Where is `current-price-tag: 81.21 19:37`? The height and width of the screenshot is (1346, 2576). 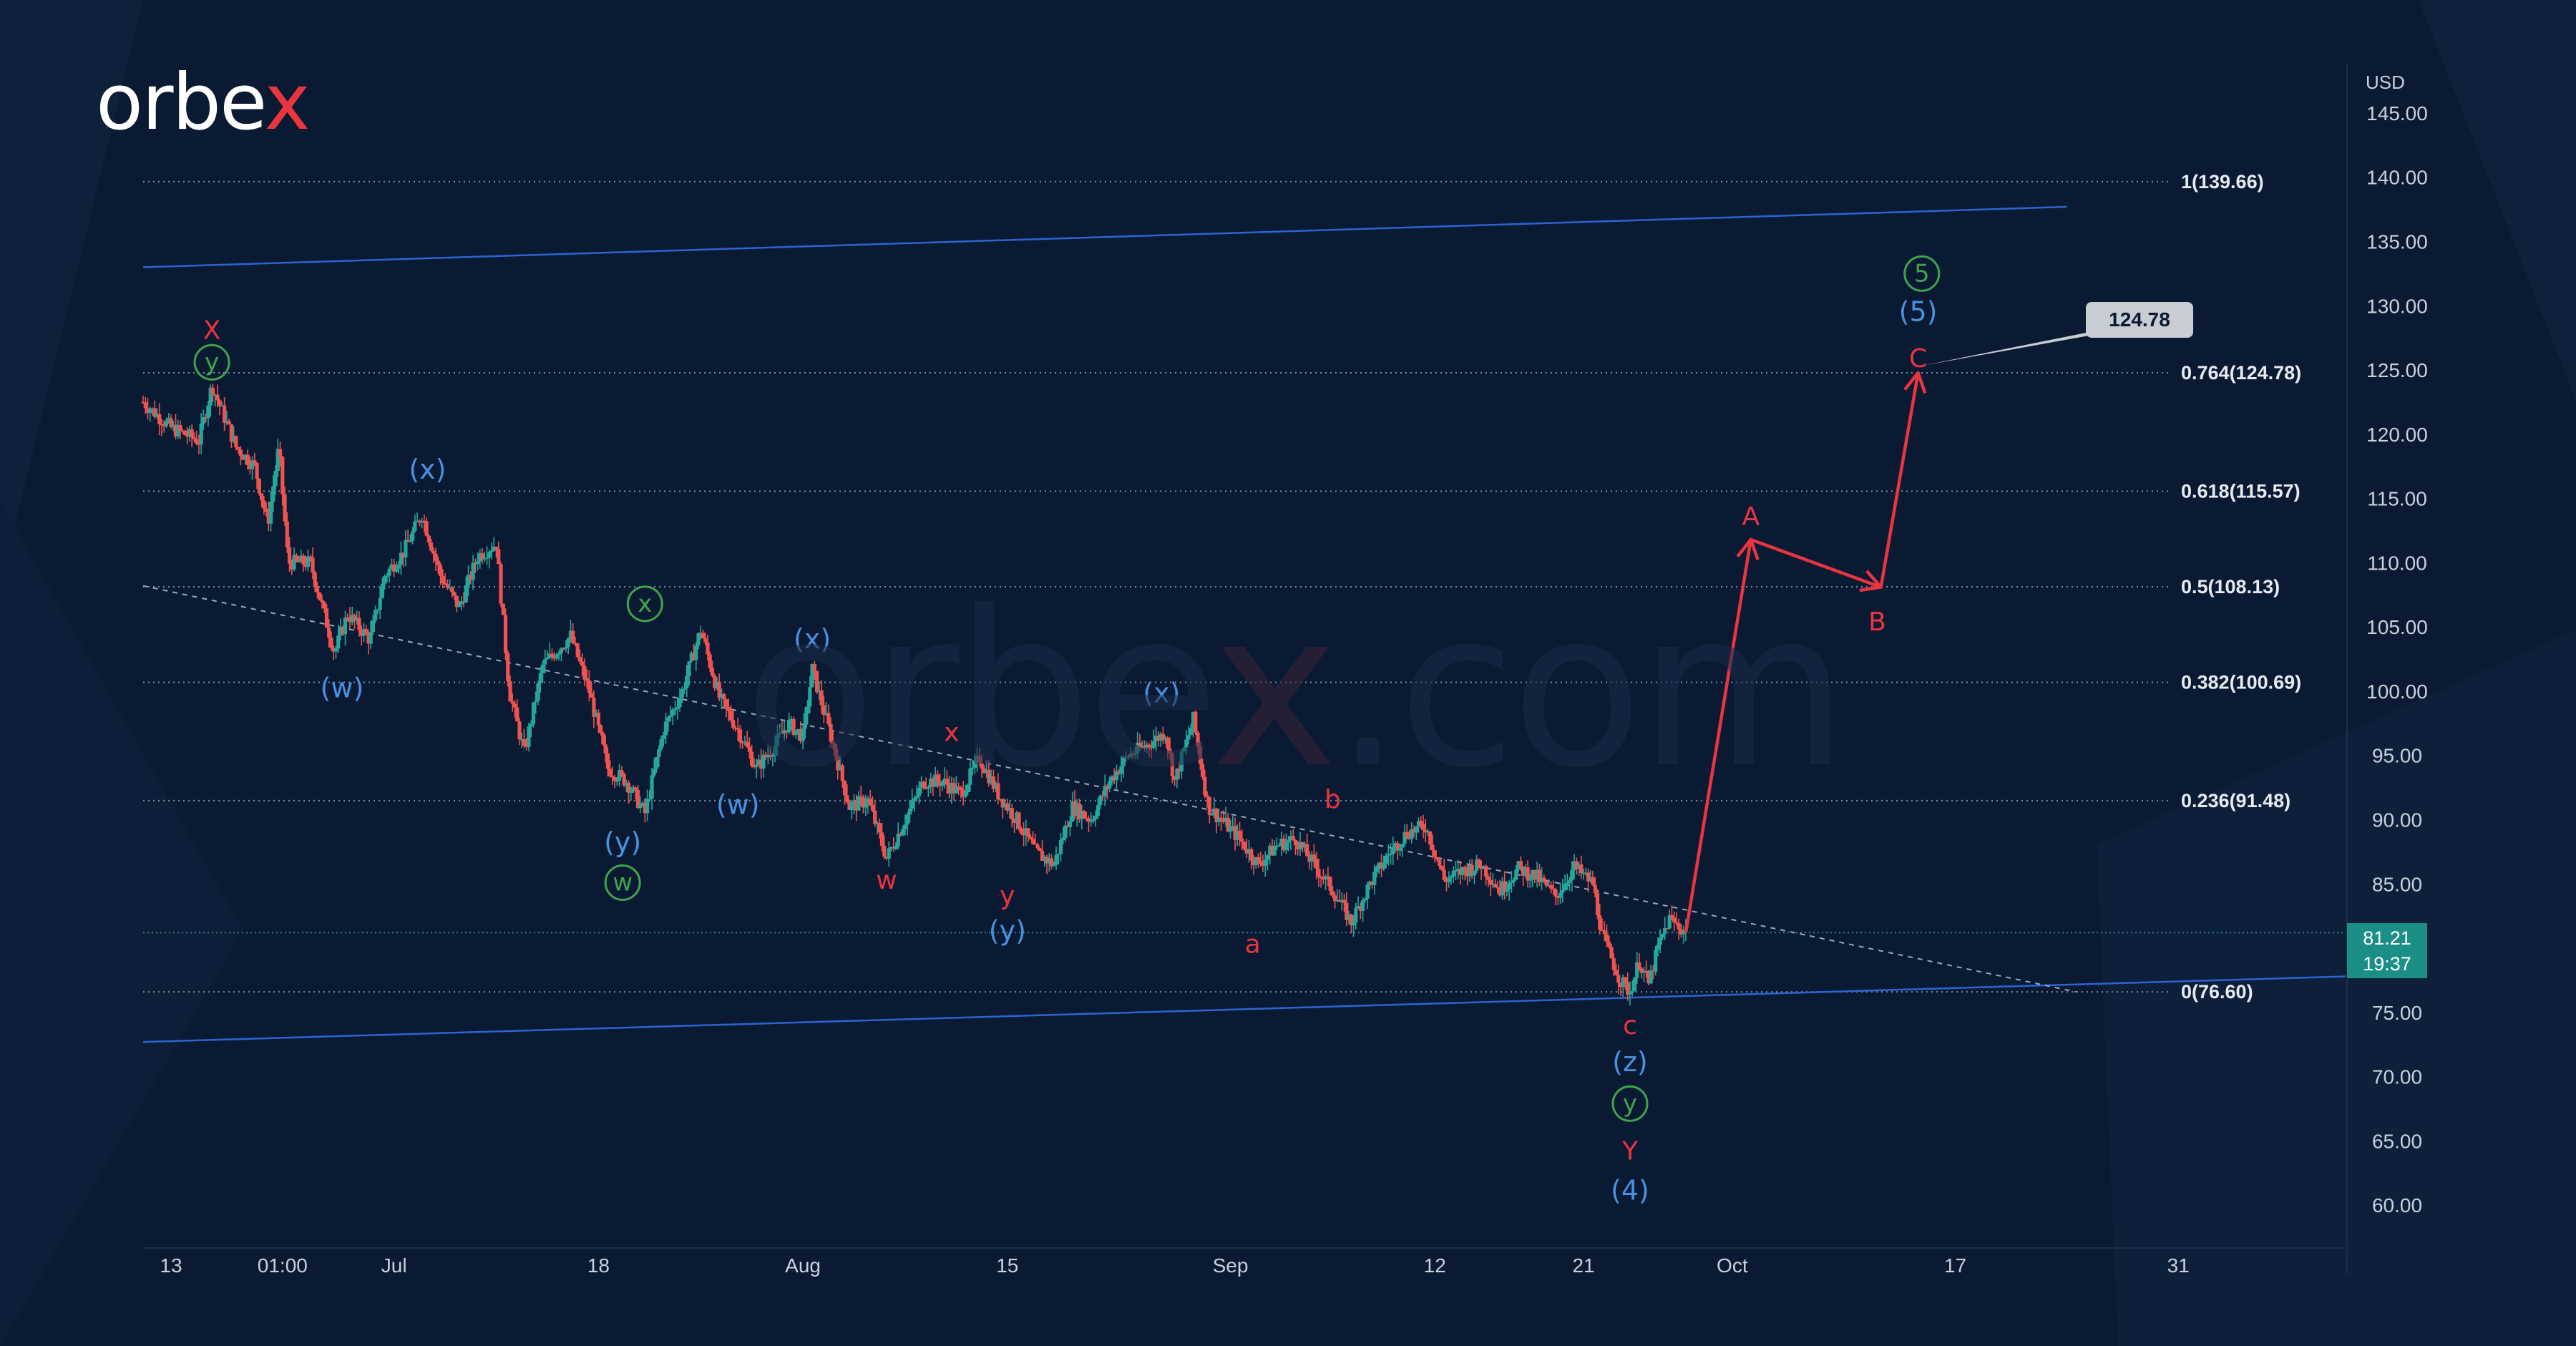 current-price-tag: 81.21 19:37 is located at coordinates (2387, 950).